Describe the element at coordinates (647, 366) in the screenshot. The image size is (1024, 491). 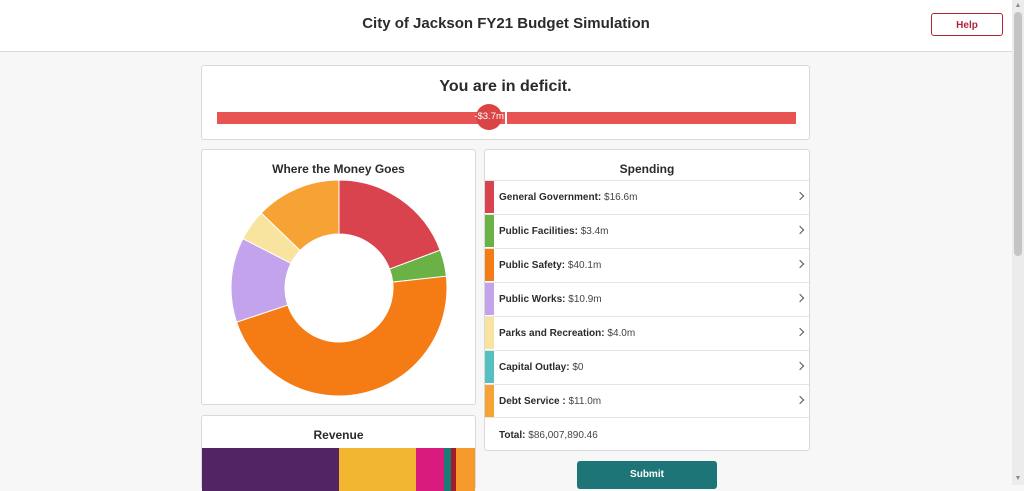
I see `spending-item-capital-outlay: Capital Outlay: $0` at that location.